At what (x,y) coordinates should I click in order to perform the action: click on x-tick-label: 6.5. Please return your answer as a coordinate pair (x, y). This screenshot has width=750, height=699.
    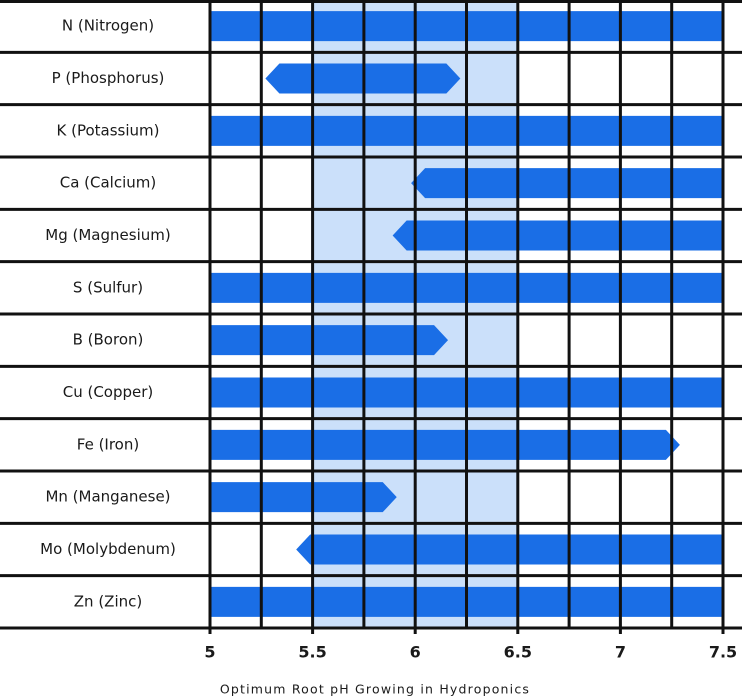
    Looking at the image, I should click on (518, 652).